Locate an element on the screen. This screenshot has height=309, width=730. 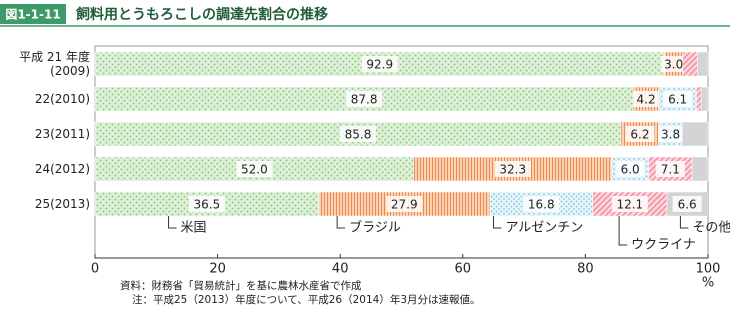
figure-label-box is located at coordinates (33, 14).